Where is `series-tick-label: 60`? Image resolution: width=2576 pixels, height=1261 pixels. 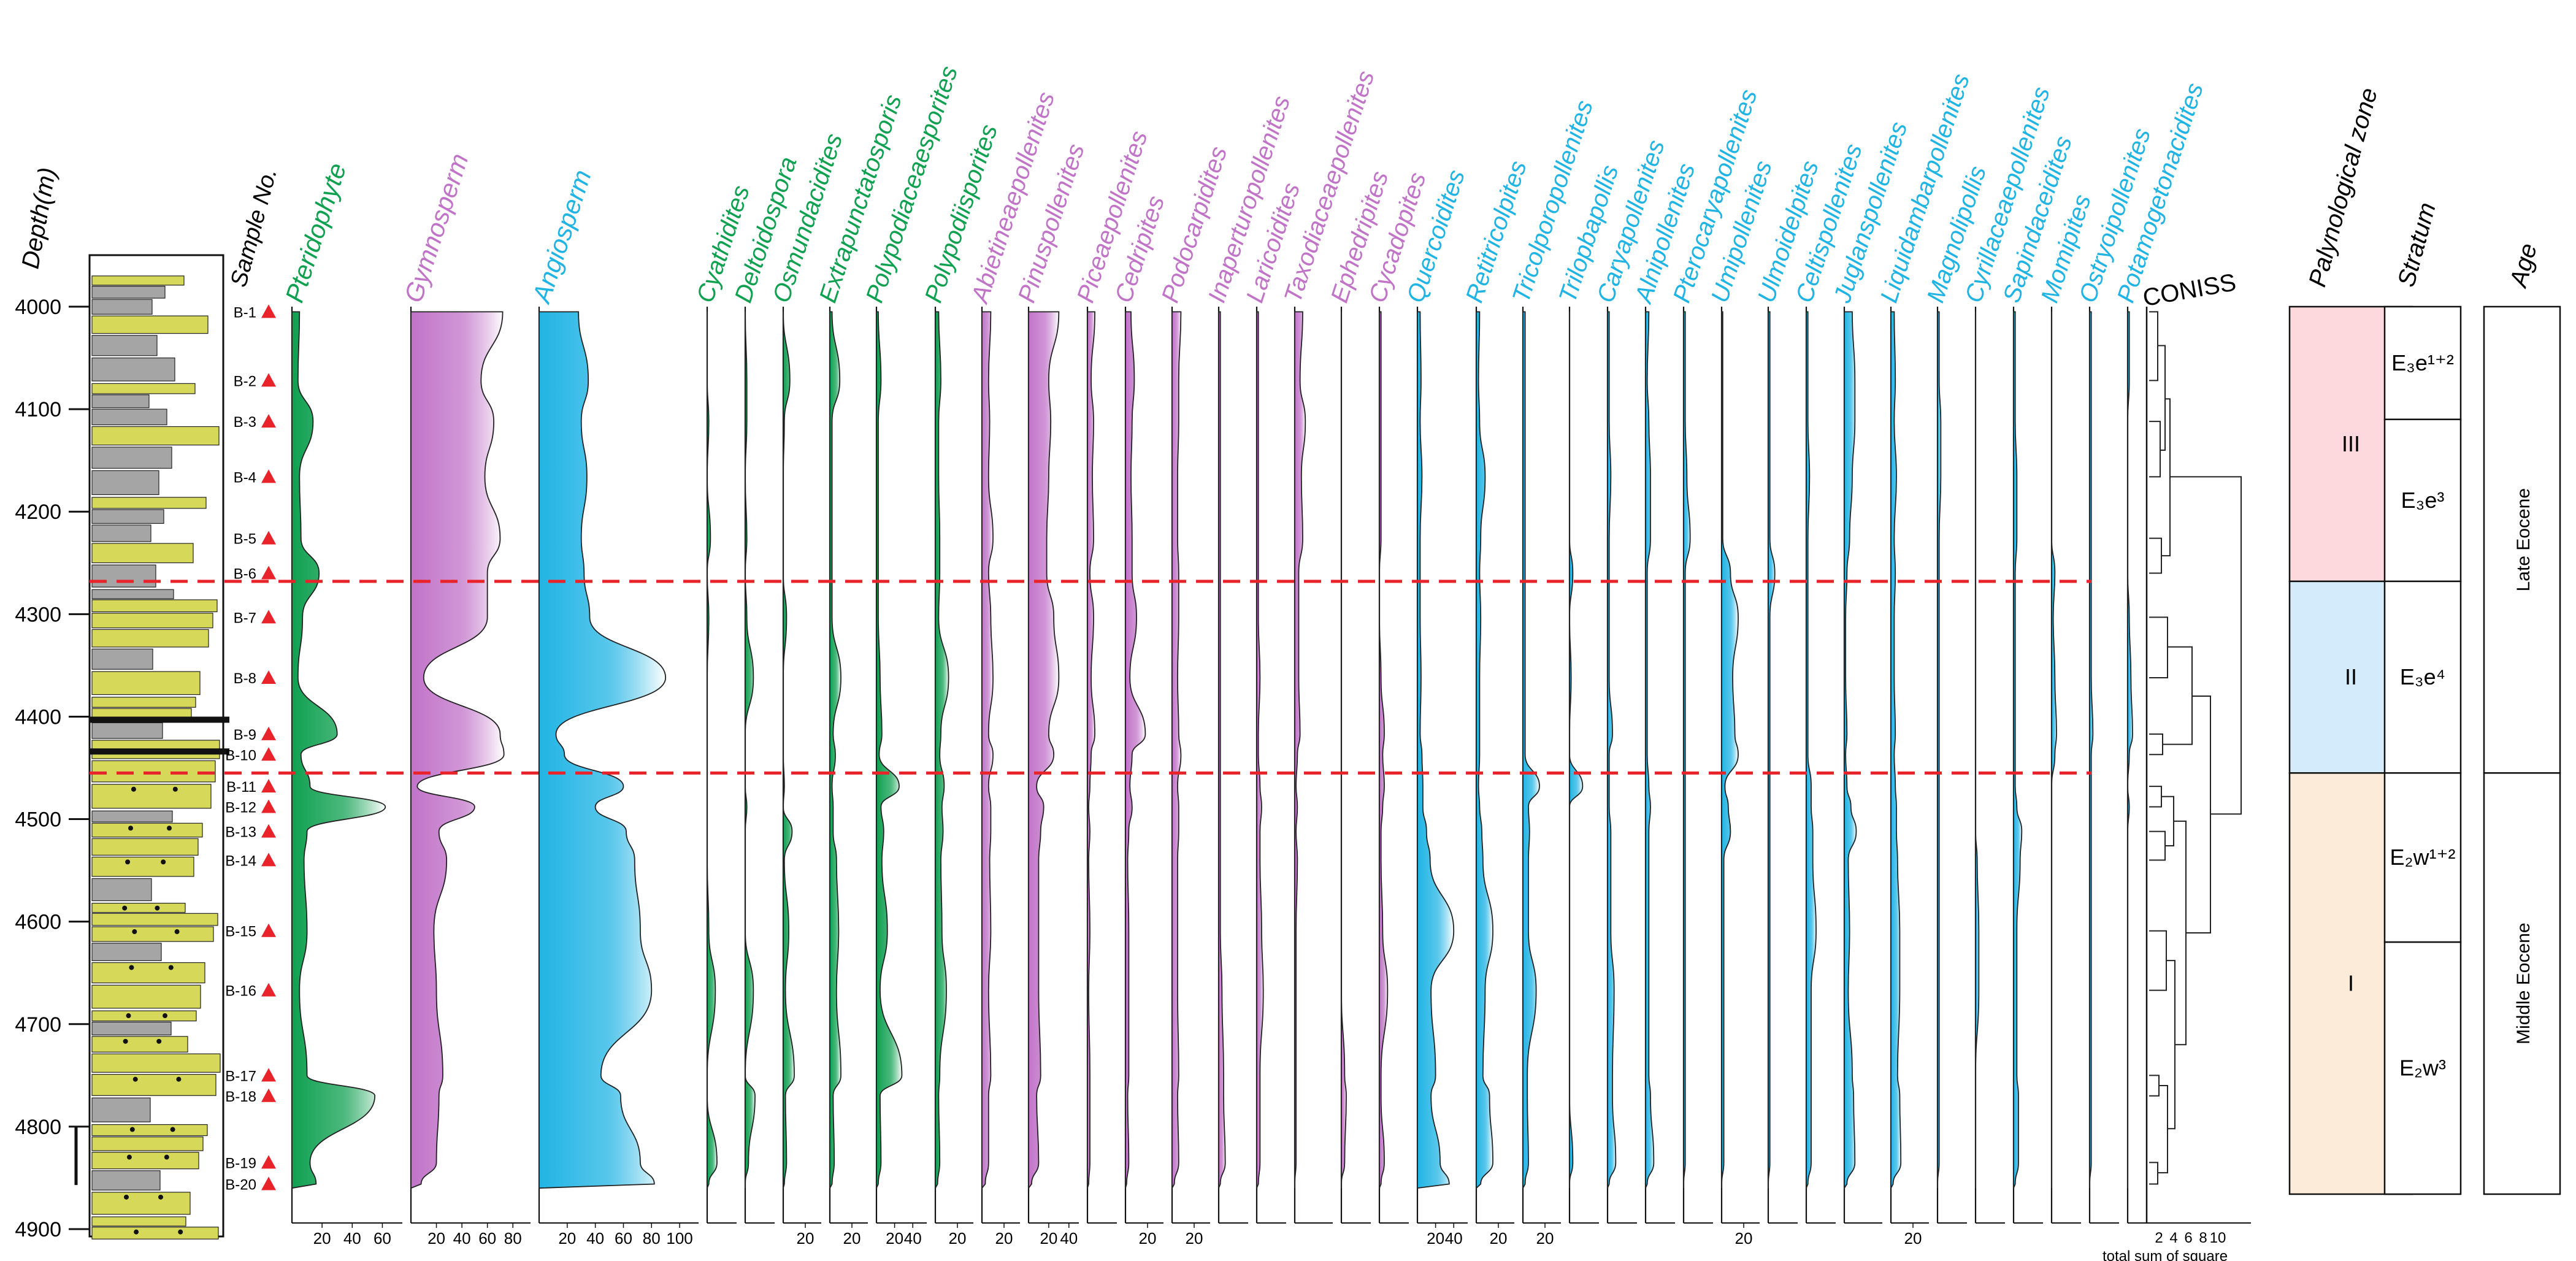 series-tick-label: 60 is located at coordinates (623, 1238).